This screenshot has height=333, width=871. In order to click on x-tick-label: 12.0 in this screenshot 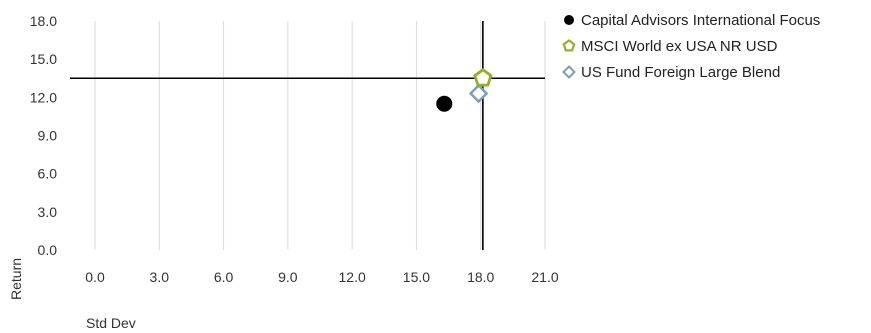, I will do `click(352, 277)`.